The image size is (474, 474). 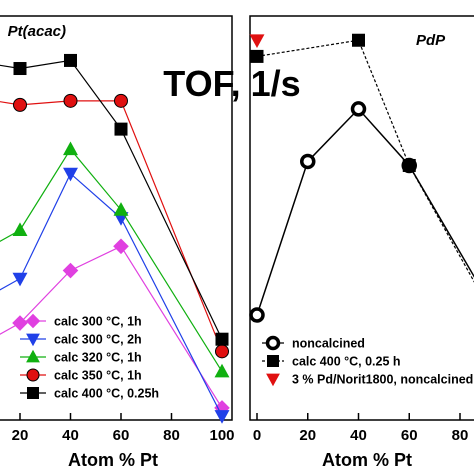 I want to click on left-legend-label: calc 300 °C, 2h, so click(x=98, y=340).